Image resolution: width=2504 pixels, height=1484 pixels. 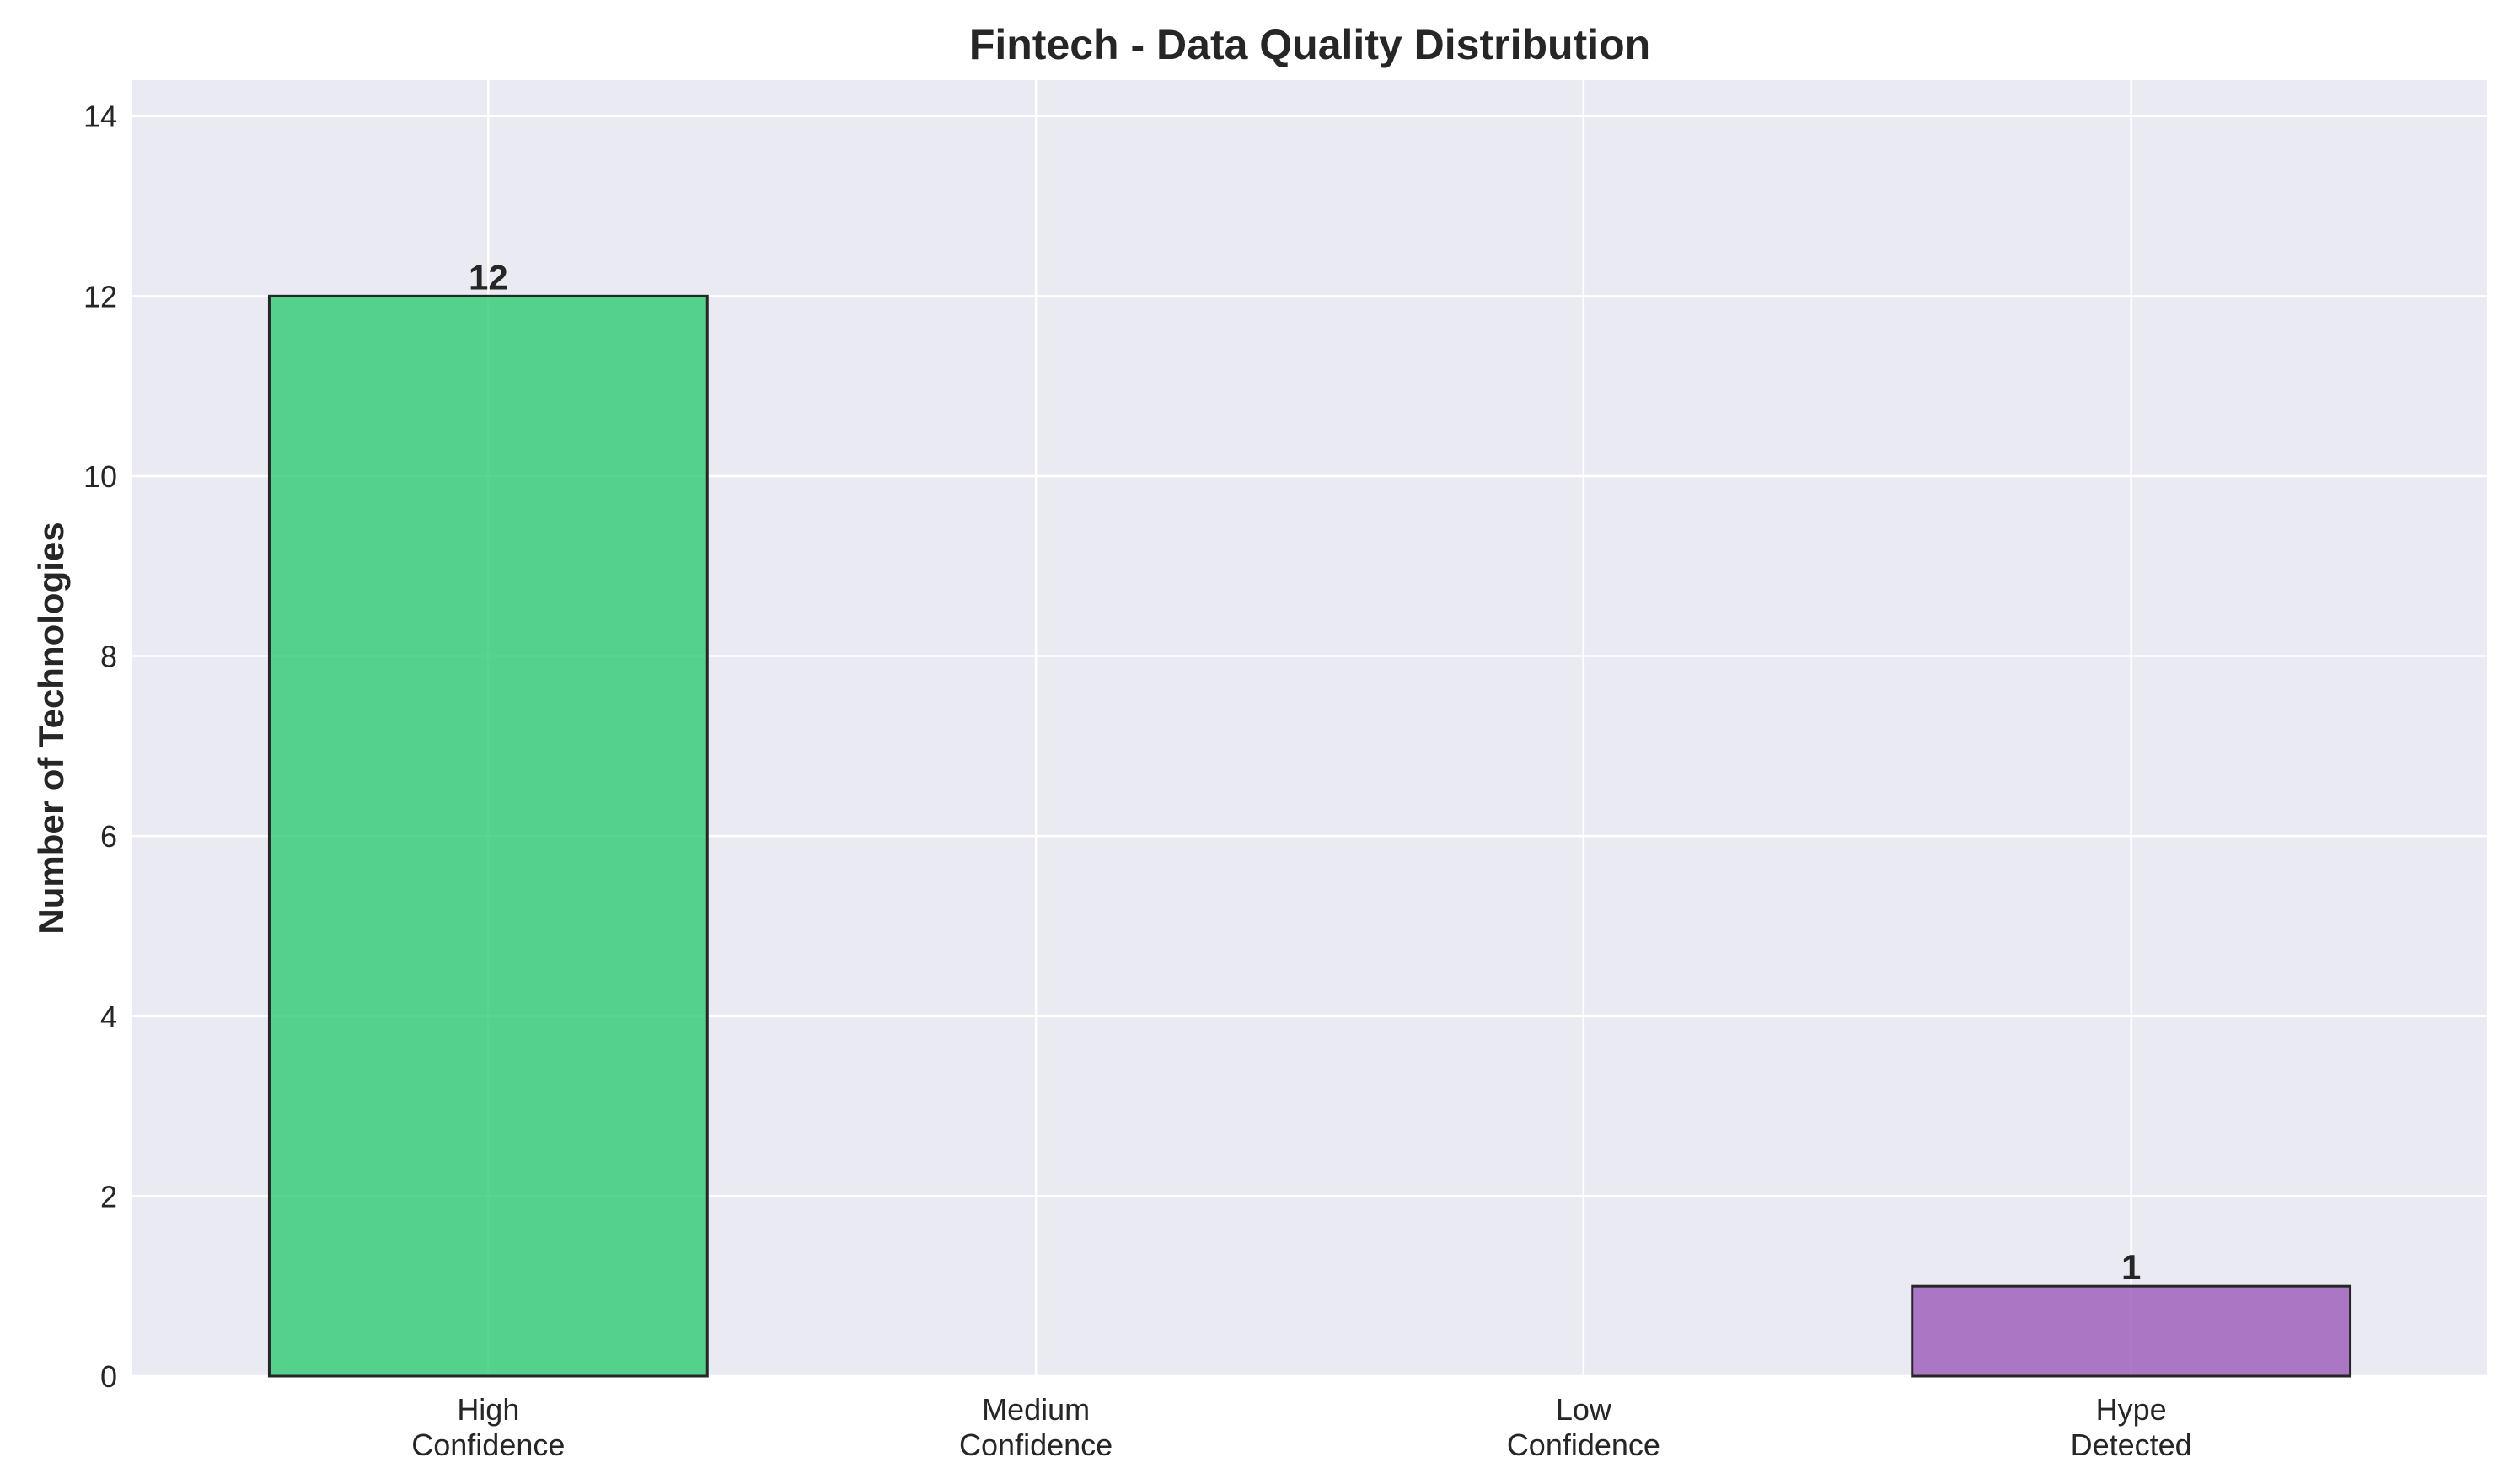 I want to click on y-tick-label: 14, so click(x=100, y=117).